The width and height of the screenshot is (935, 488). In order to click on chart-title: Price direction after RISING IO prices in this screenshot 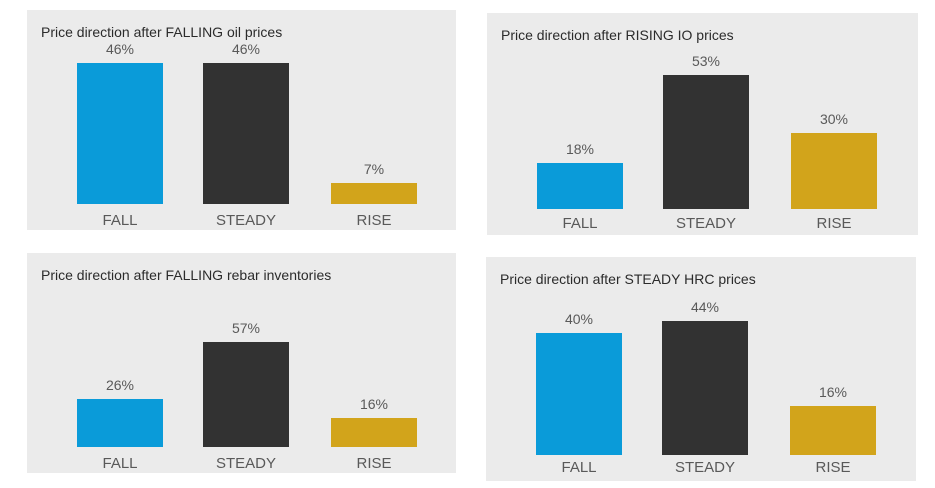, I will do `click(617, 35)`.